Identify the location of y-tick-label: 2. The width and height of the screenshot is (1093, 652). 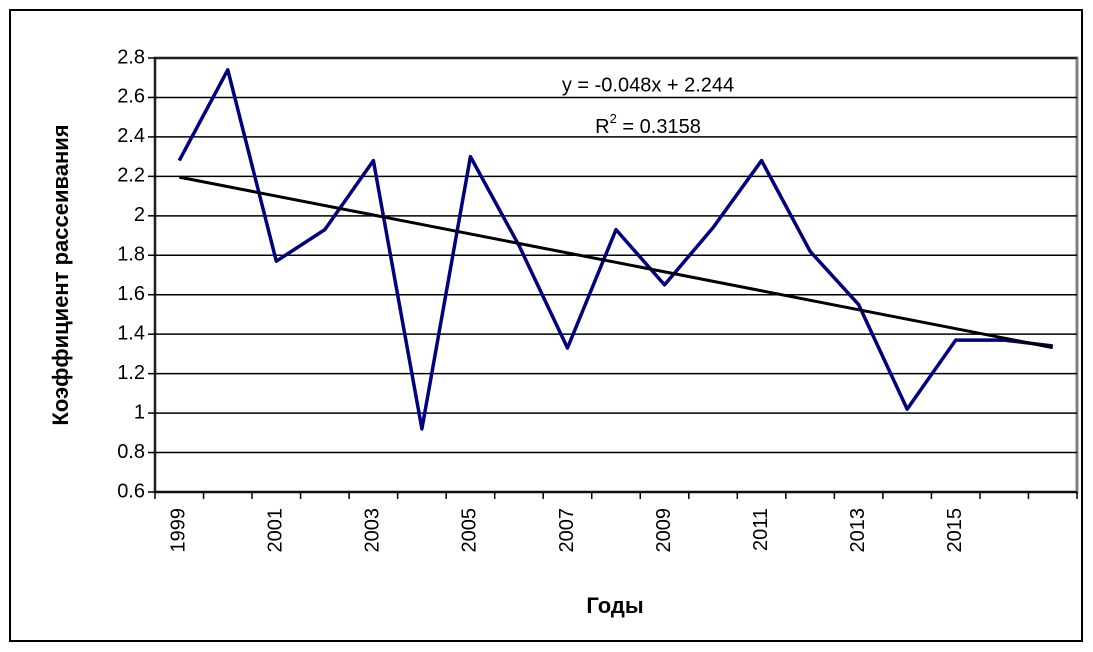
(139, 215).